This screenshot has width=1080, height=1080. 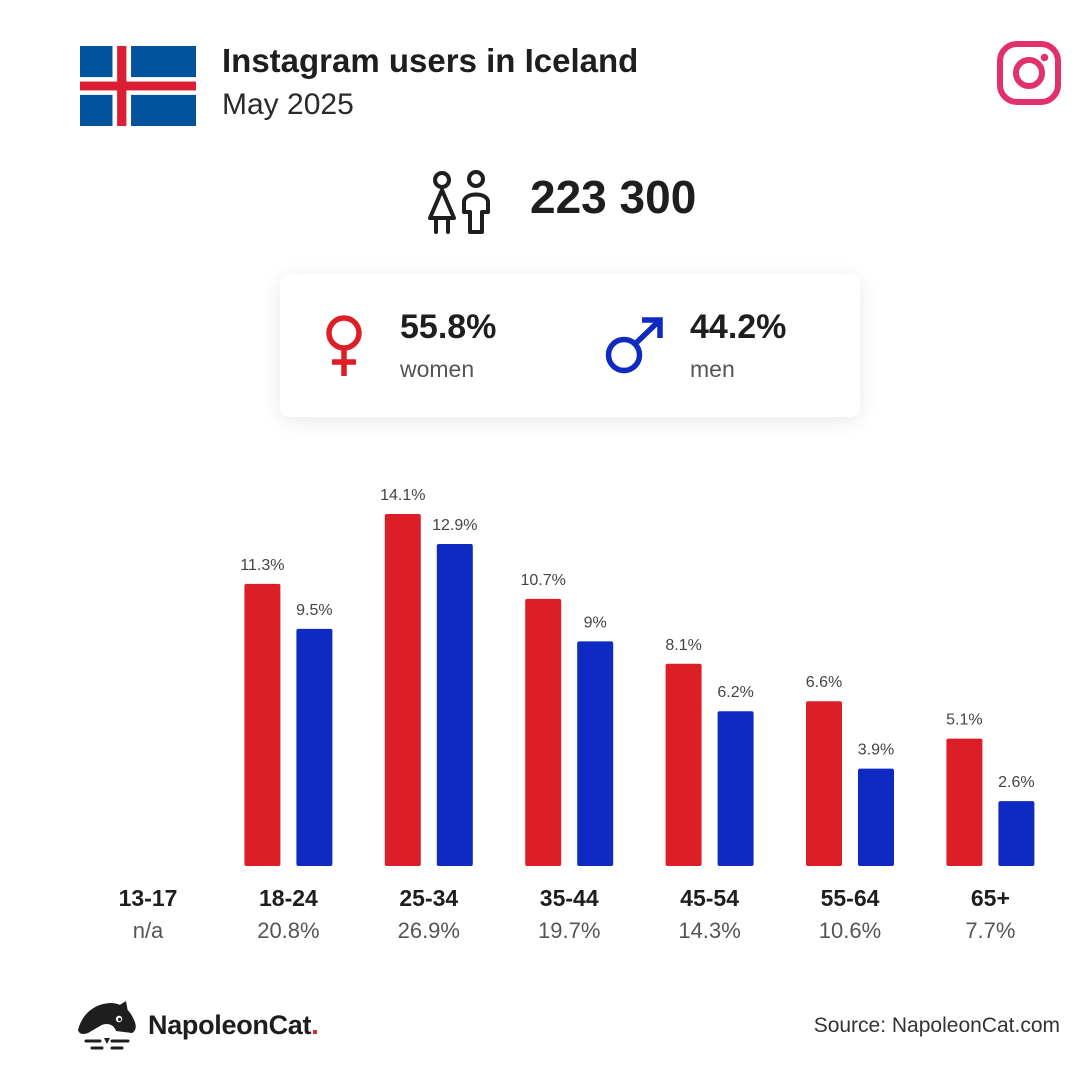 I want to click on source-credit: Source: NapoleonCat.com, so click(x=936, y=1025).